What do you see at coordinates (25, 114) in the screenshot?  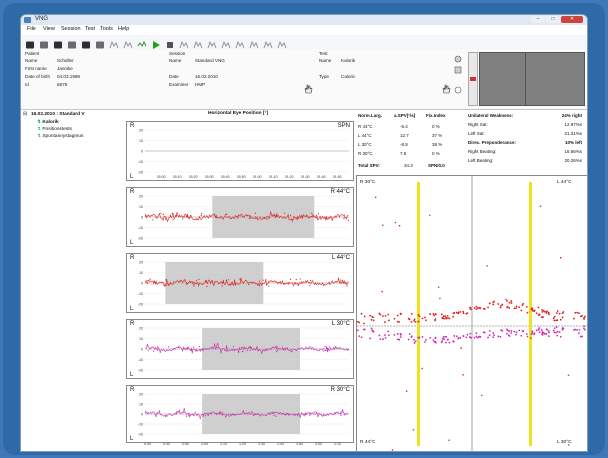 I see `tree-expander-icon: ⊟` at bounding box center [25, 114].